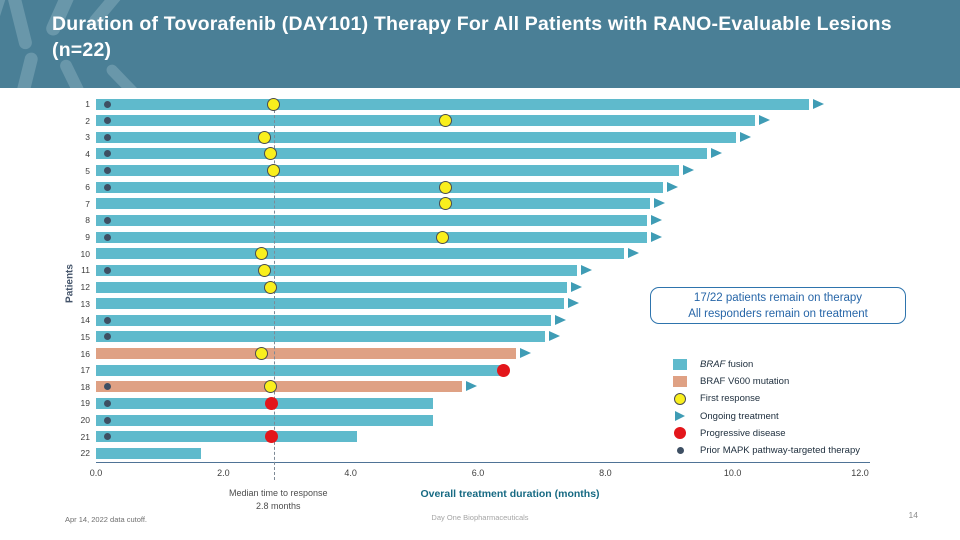  I want to click on legend-label: First response, so click(730, 399).